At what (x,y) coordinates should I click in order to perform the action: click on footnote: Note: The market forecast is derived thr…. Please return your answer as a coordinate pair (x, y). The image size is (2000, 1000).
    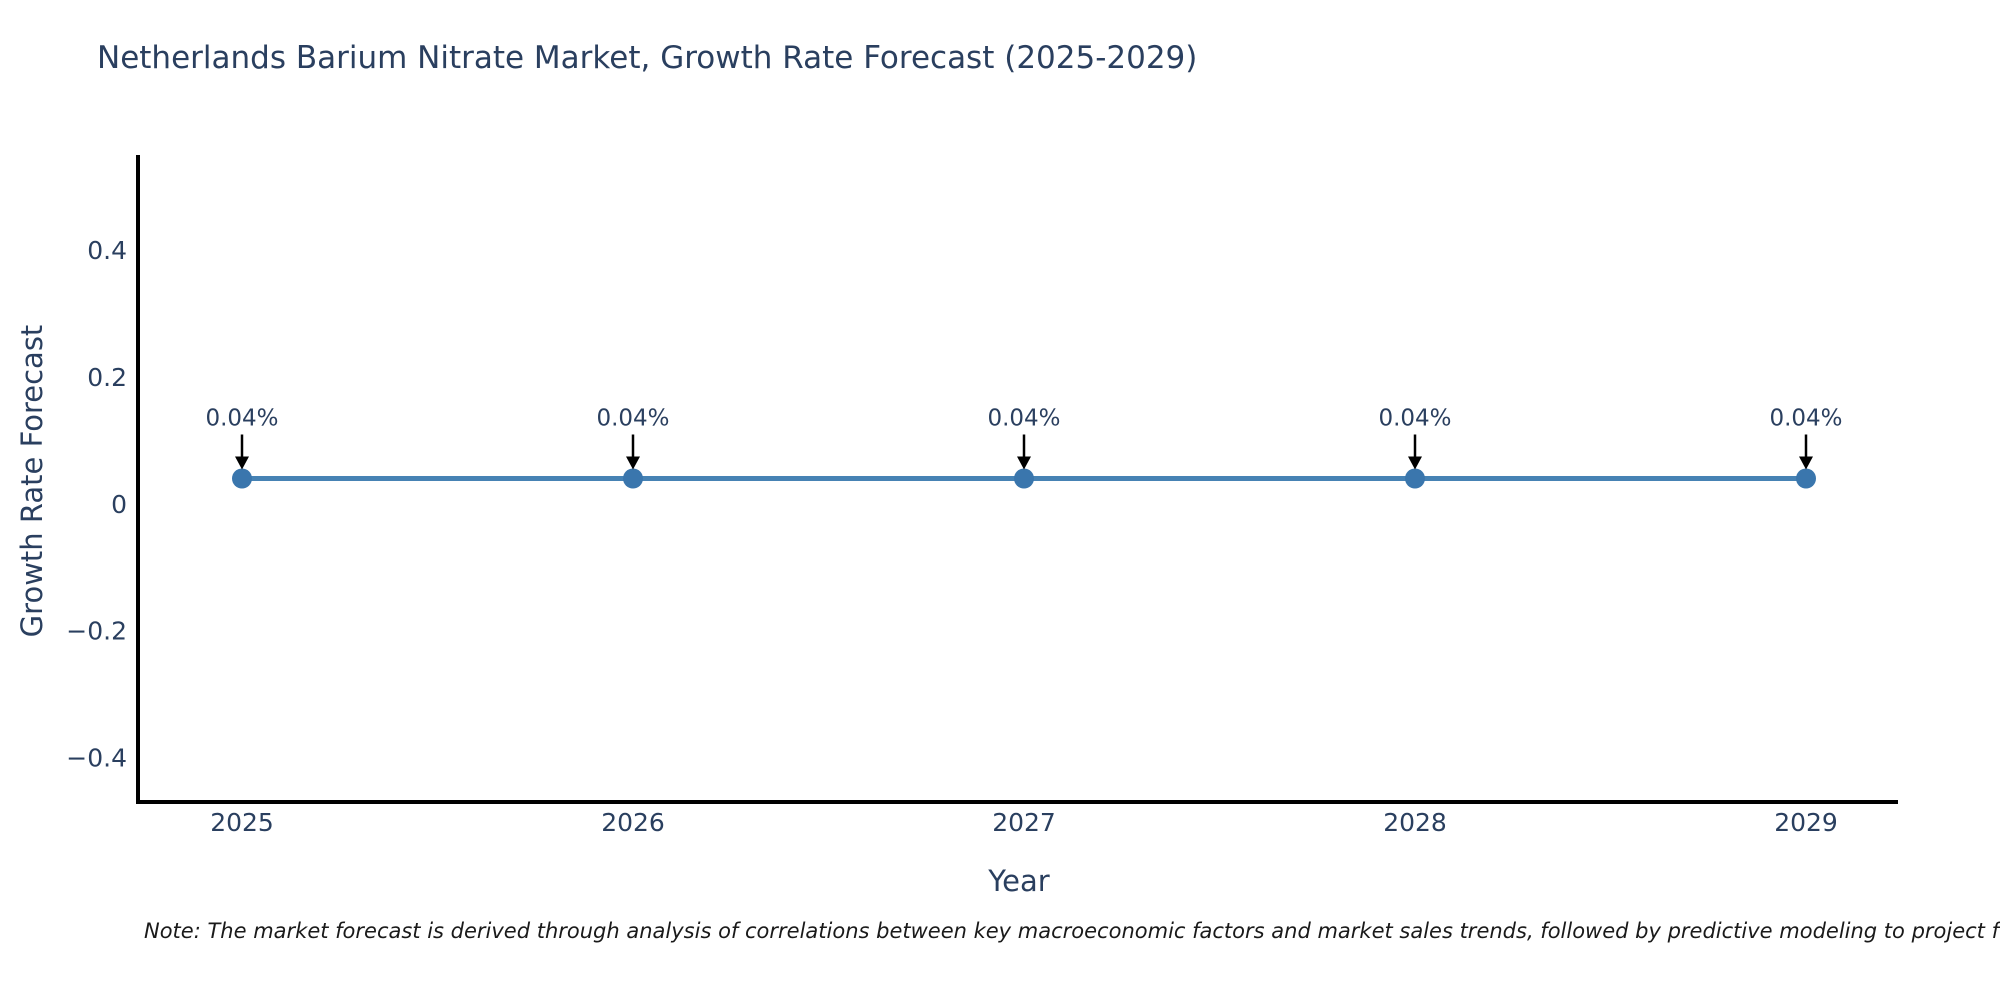
    Looking at the image, I should click on (1072, 931).